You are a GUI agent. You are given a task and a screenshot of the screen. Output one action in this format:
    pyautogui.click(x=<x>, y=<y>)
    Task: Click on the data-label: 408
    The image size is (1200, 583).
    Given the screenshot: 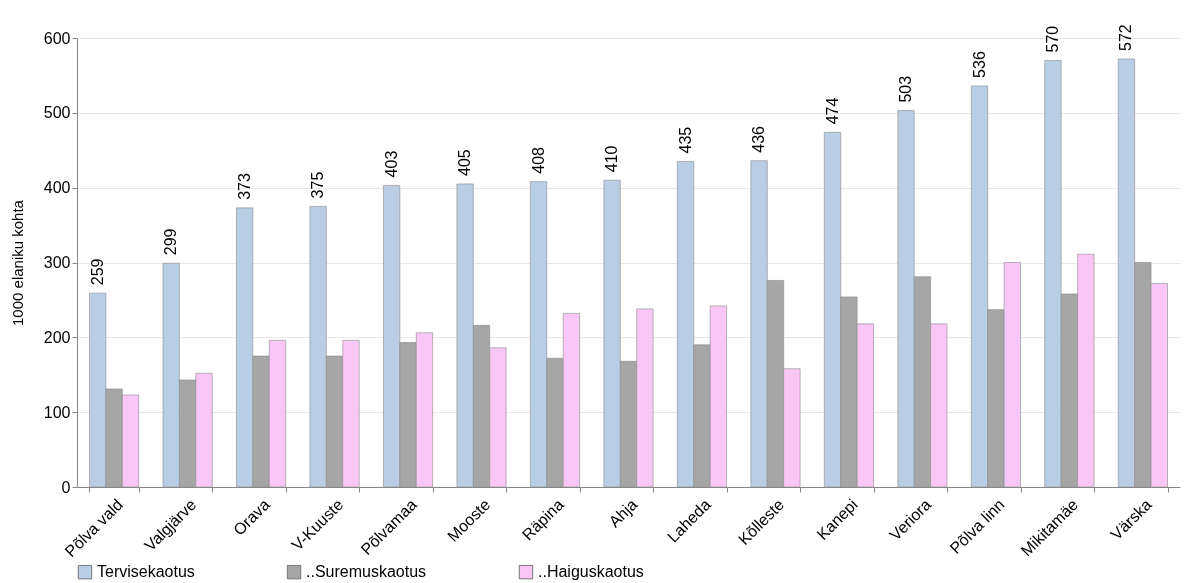 What is the action you would take?
    pyautogui.click(x=538, y=160)
    